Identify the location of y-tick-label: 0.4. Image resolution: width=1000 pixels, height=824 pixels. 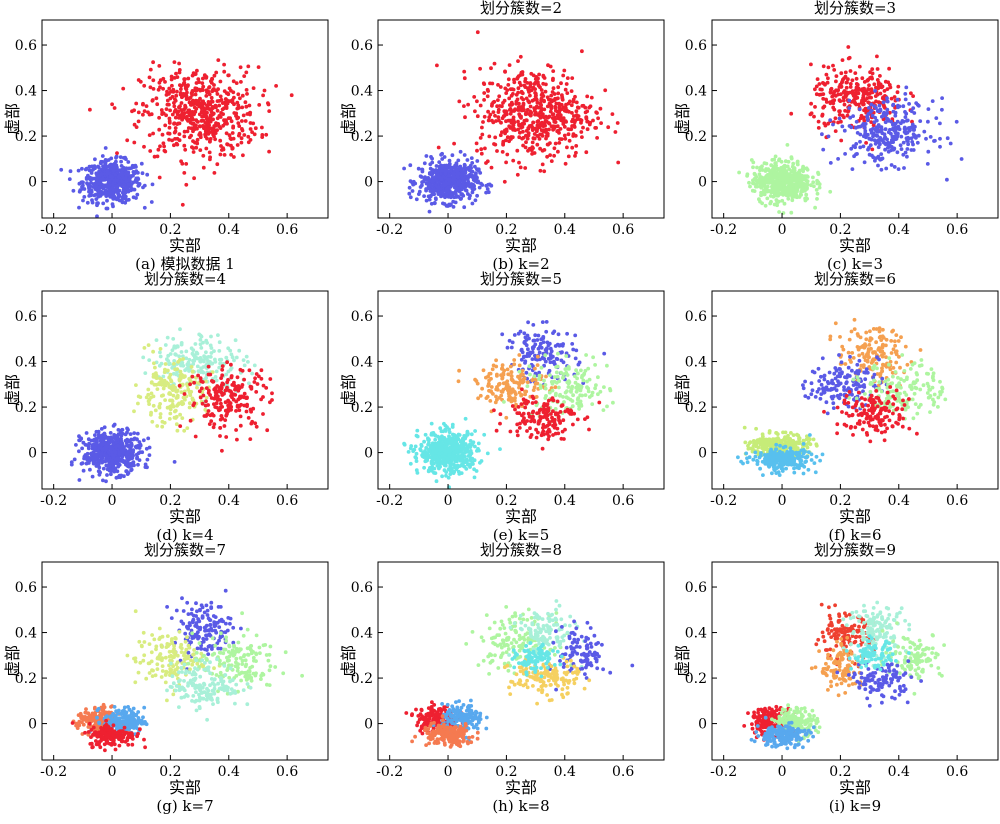
(26, 92).